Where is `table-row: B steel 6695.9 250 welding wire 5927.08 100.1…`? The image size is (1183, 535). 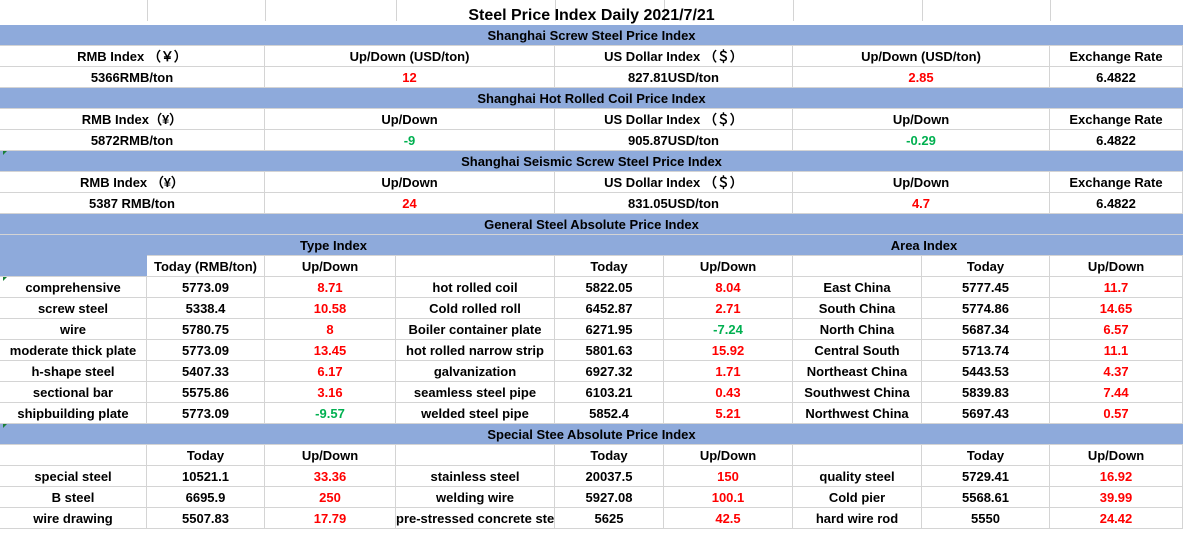 table-row: B steel 6695.9 250 welding wire 5927.08 100.1… is located at coordinates (591, 497).